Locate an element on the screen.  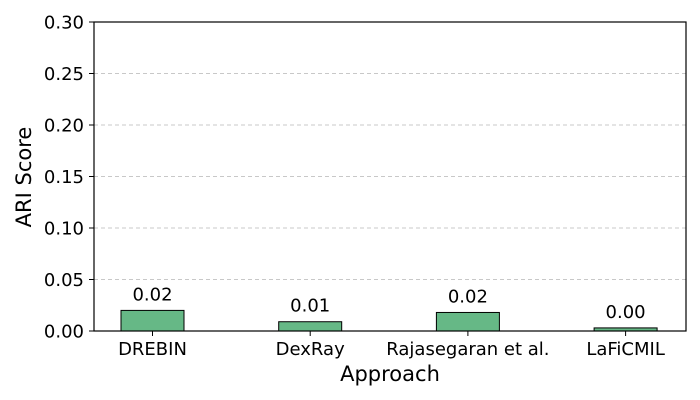
data-labels: 0.02 0.01 0.02 0.00 is located at coordinates (388, 303).